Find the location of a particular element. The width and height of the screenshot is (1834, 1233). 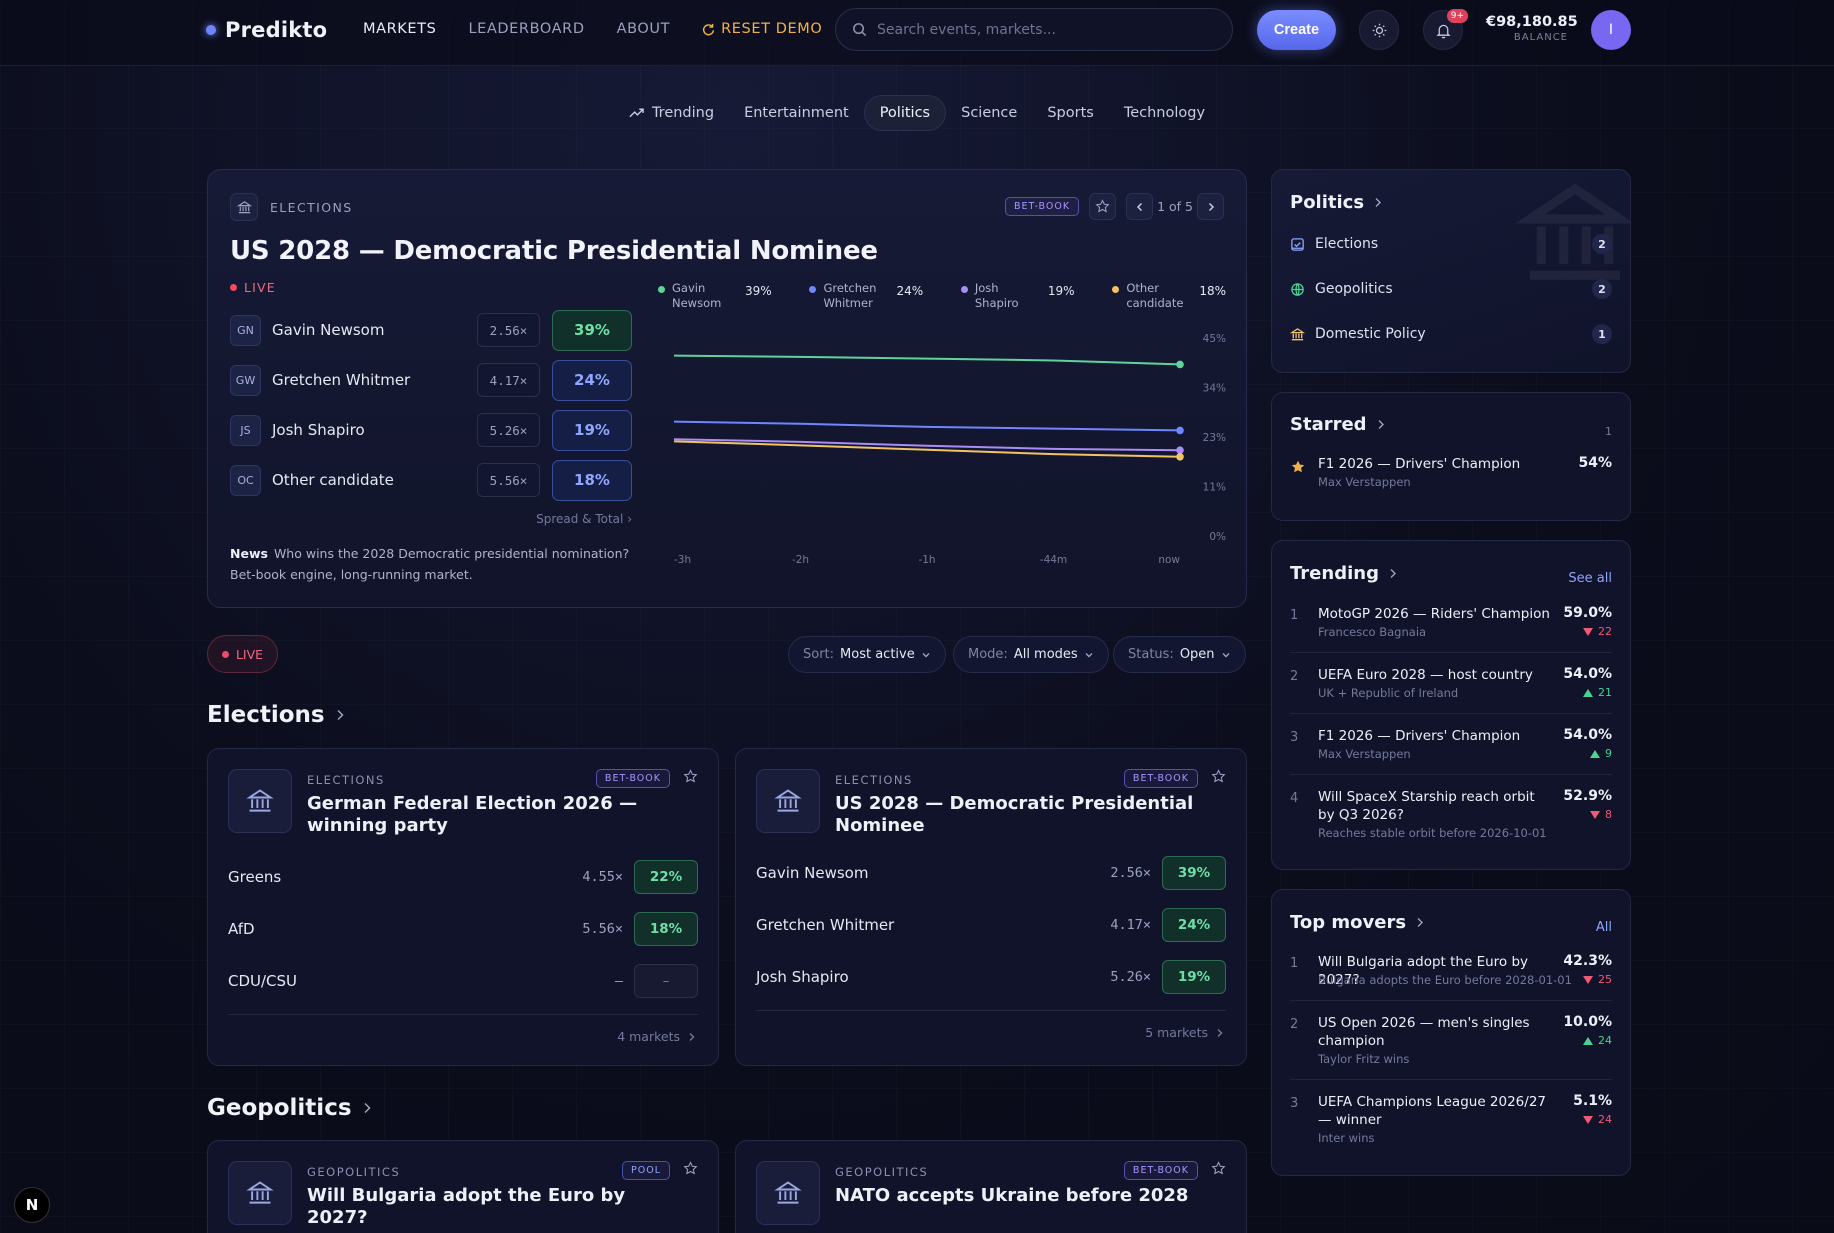

search-box is located at coordinates (1034, 29).